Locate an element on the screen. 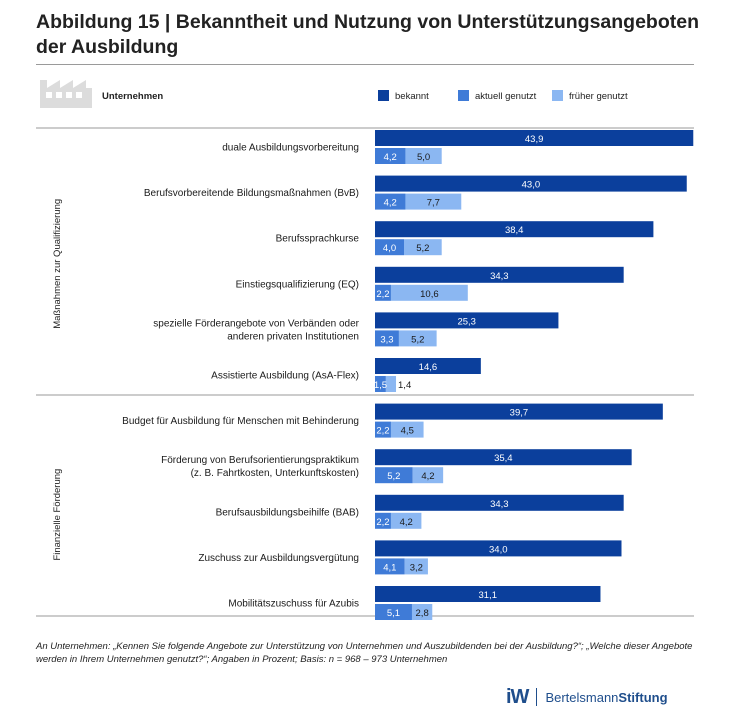 This screenshot has width=732, height=716. value-label-bekannt: 43,9 is located at coordinates (534, 139).